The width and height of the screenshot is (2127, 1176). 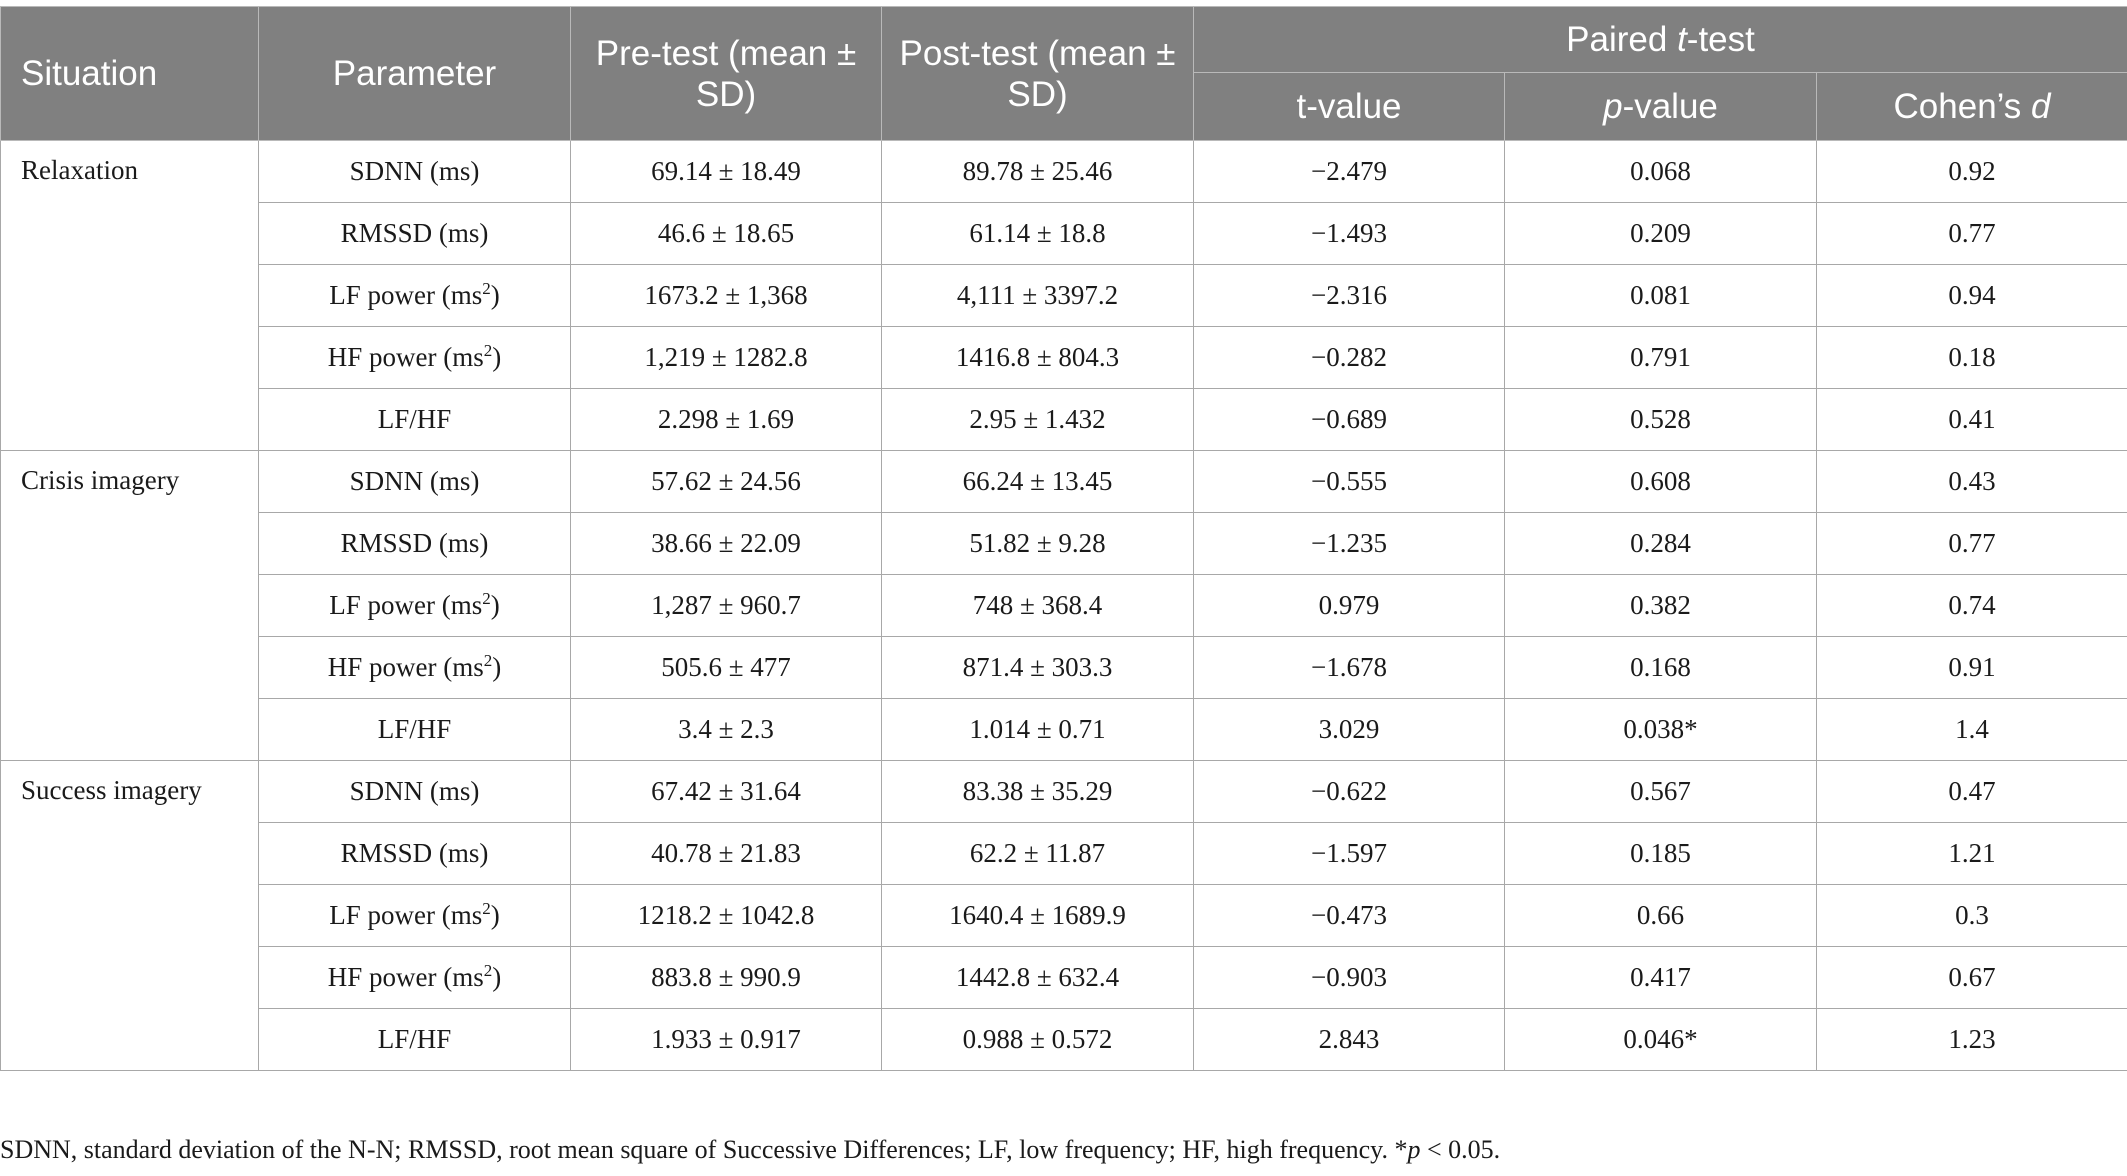 I want to click on pretest-cell: 69.14 ± 18.49, so click(x=726, y=171).